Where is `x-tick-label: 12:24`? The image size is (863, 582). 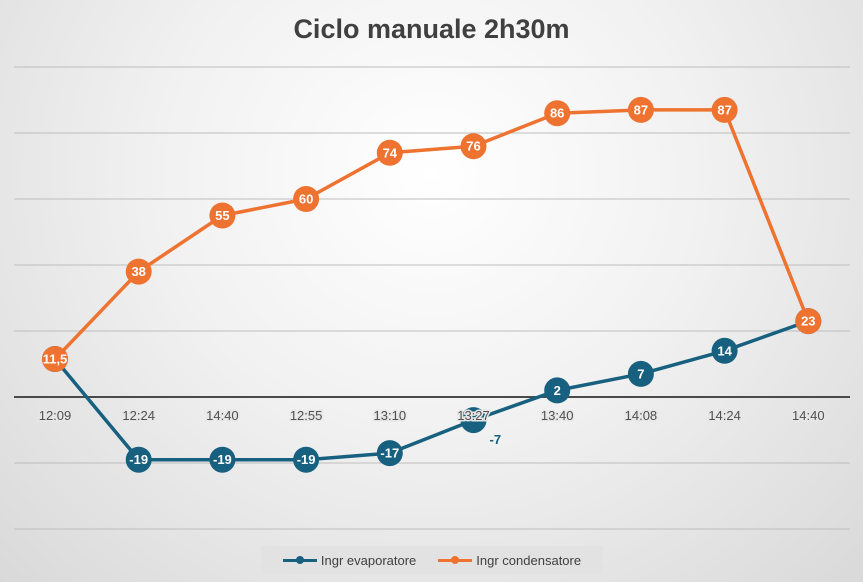 x-tick-label: 12:24 is located at coordinates (138, 415).